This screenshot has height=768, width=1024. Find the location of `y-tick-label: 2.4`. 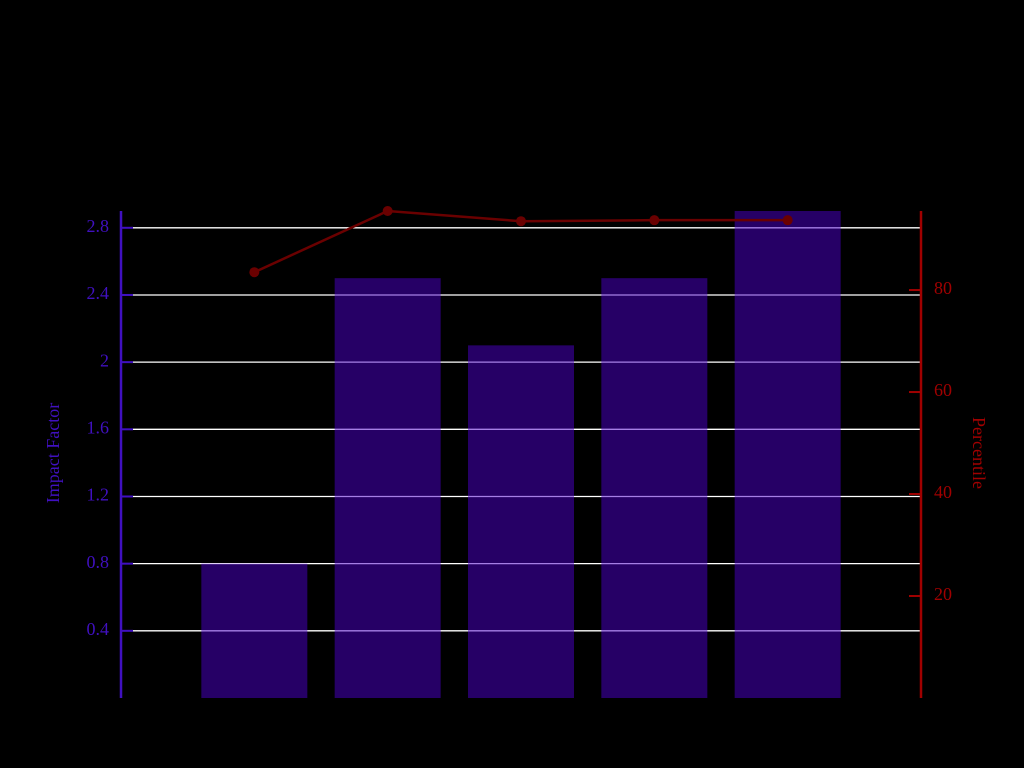

y-tick-label: 2.4 is located at coordinates (98, 293).